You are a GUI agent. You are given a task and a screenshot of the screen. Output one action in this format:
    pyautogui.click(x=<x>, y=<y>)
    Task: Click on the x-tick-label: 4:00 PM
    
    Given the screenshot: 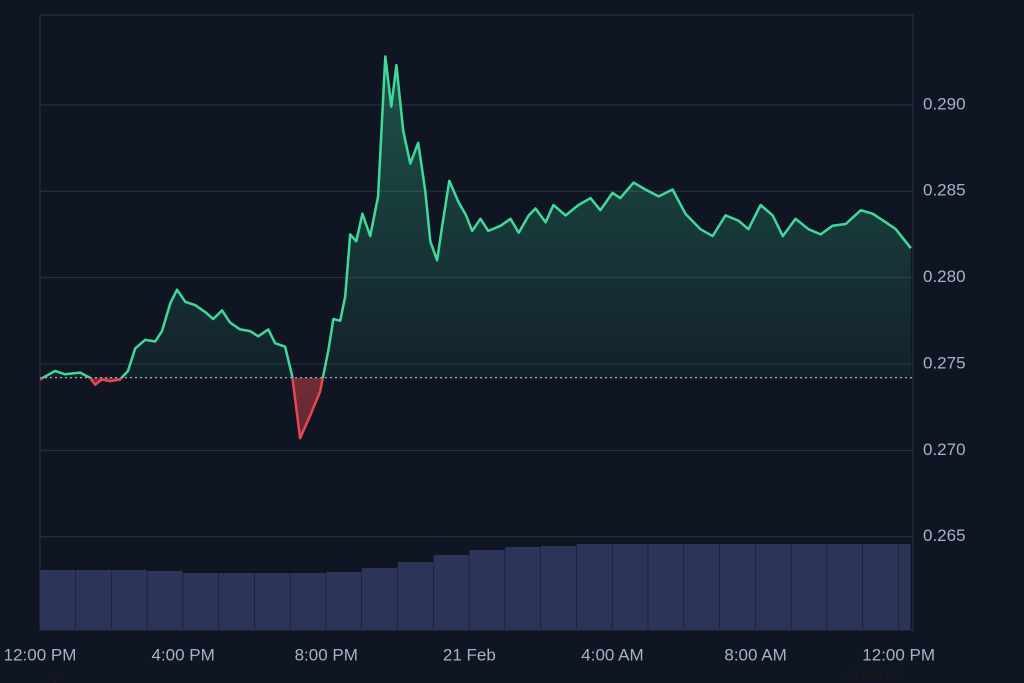 What is the action you would take?
    pyautogui.click(x=182, y=654)
    